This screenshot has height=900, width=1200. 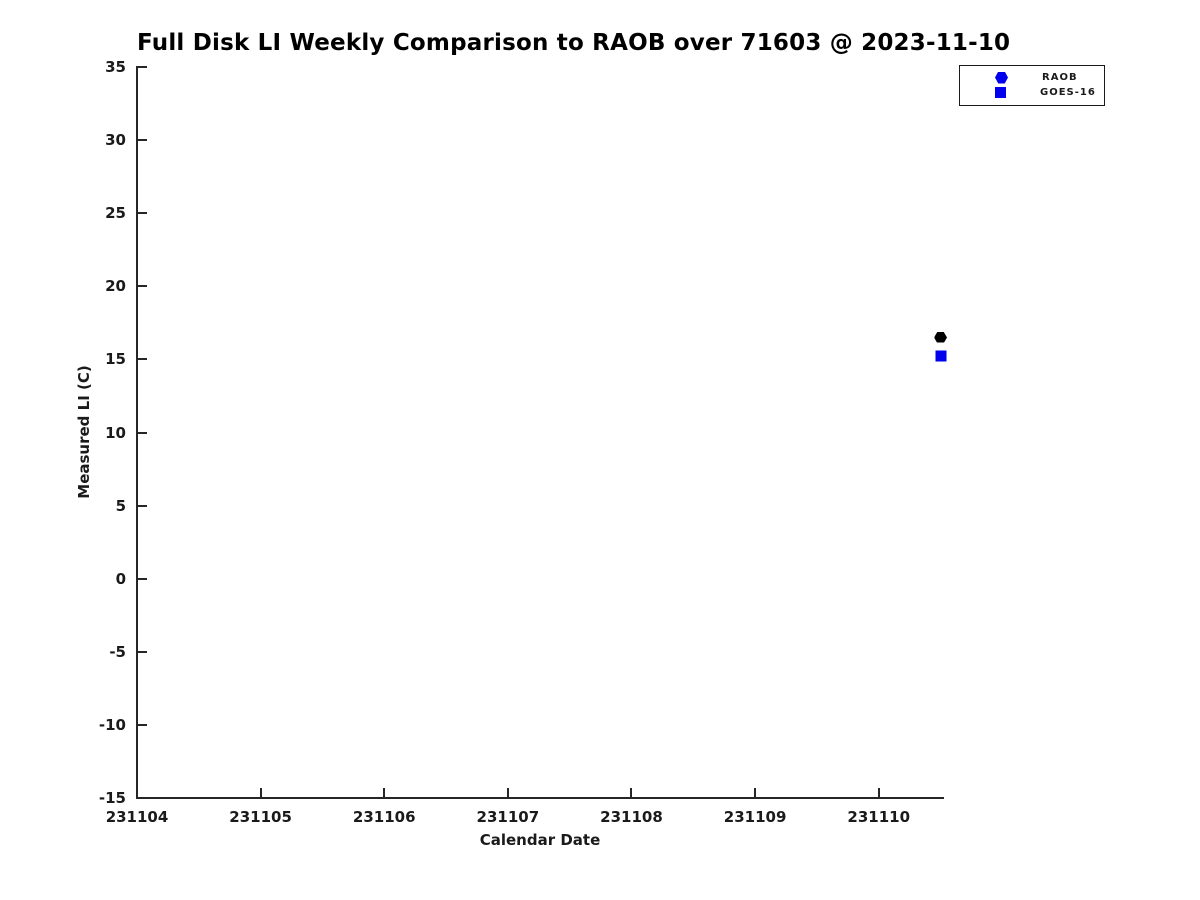 I want to click on y-tick-label: 30, so click(x=115, y=140).